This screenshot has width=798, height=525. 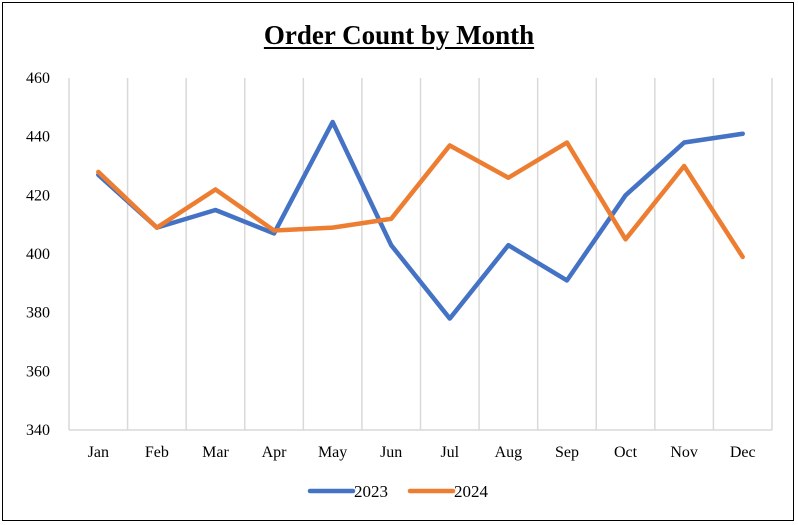 What do you see at coordinates (215, 452) in the screenshot?
I see `x-tick-label: Mar` at bounding box center [215, 452].